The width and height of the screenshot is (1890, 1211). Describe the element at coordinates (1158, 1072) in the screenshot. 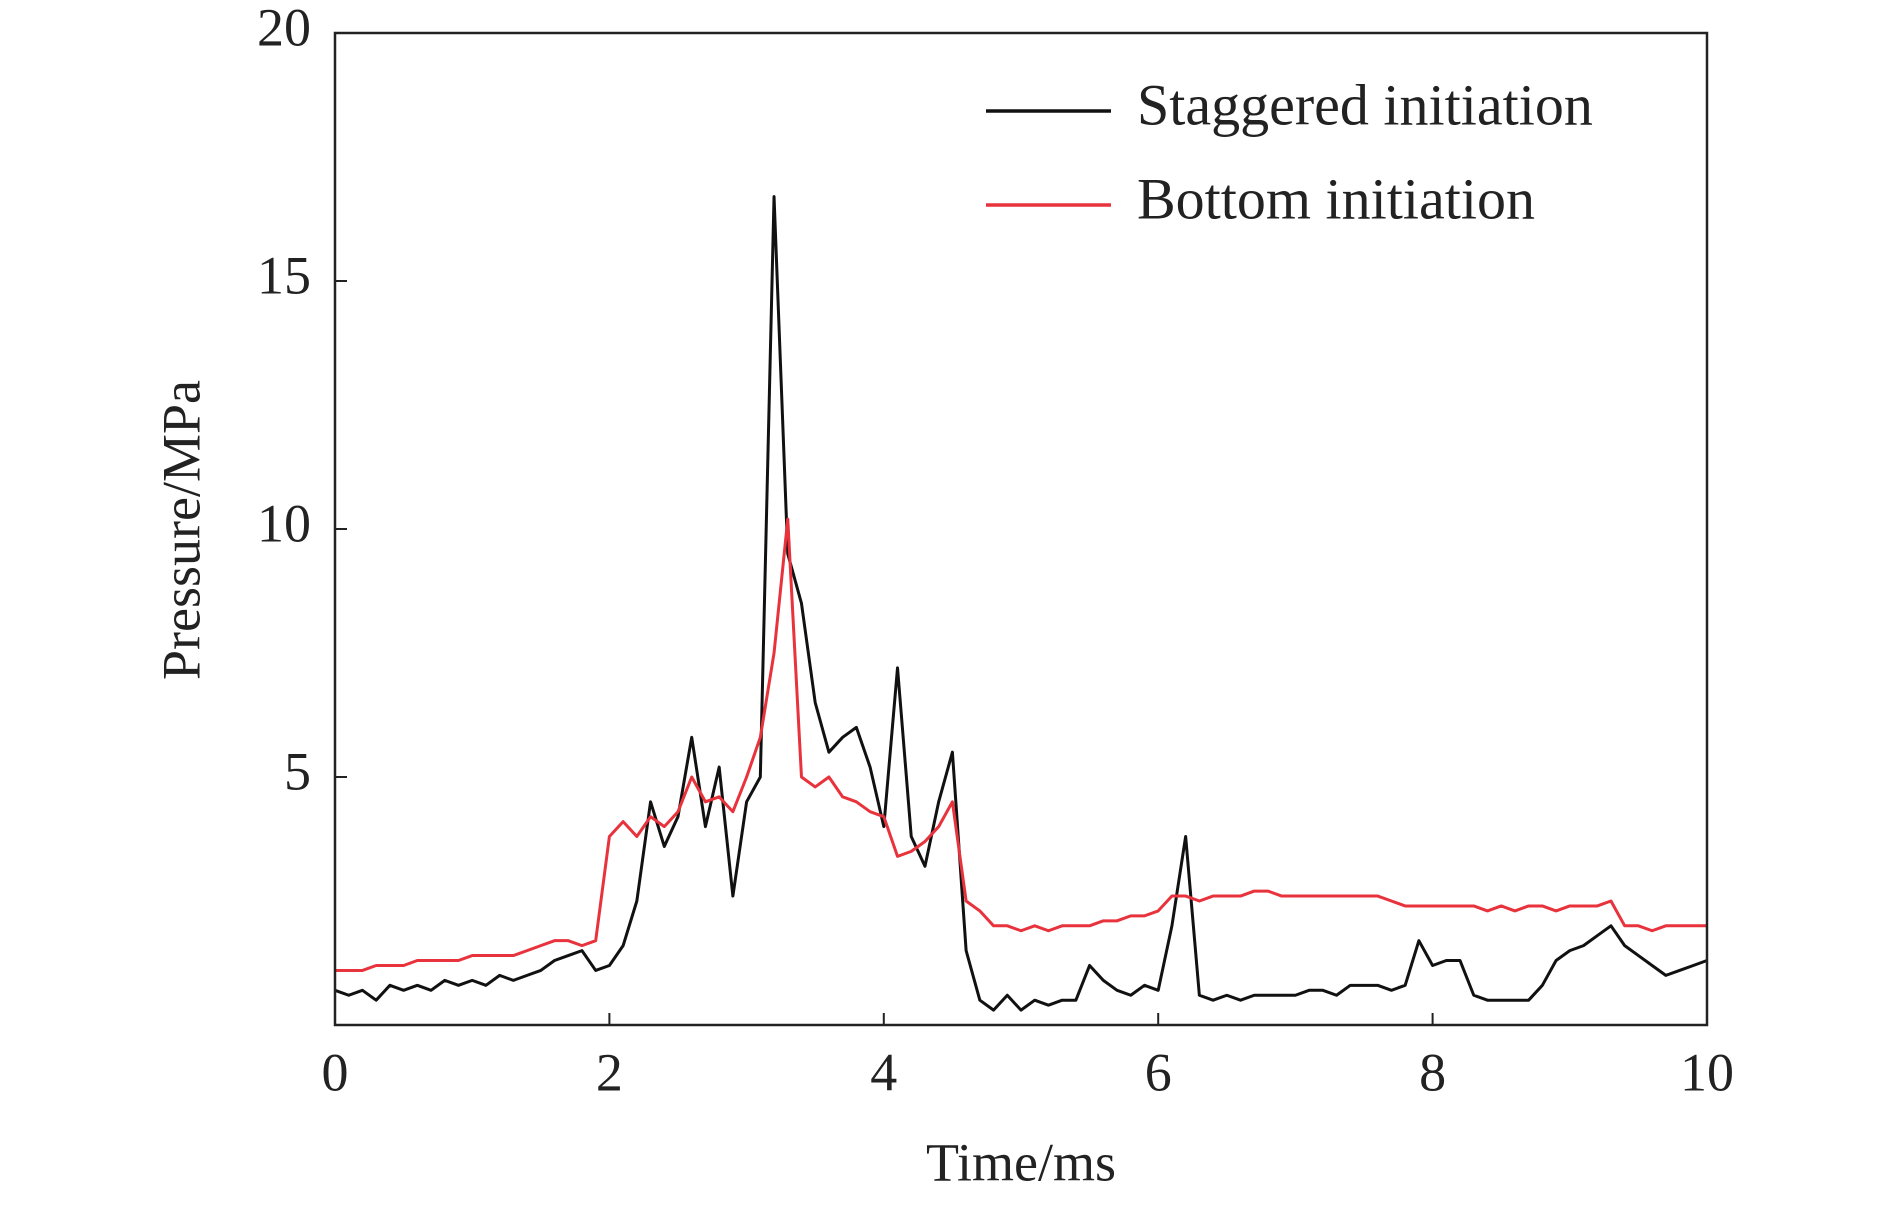

I see `x-tick-label: 6` at that location.